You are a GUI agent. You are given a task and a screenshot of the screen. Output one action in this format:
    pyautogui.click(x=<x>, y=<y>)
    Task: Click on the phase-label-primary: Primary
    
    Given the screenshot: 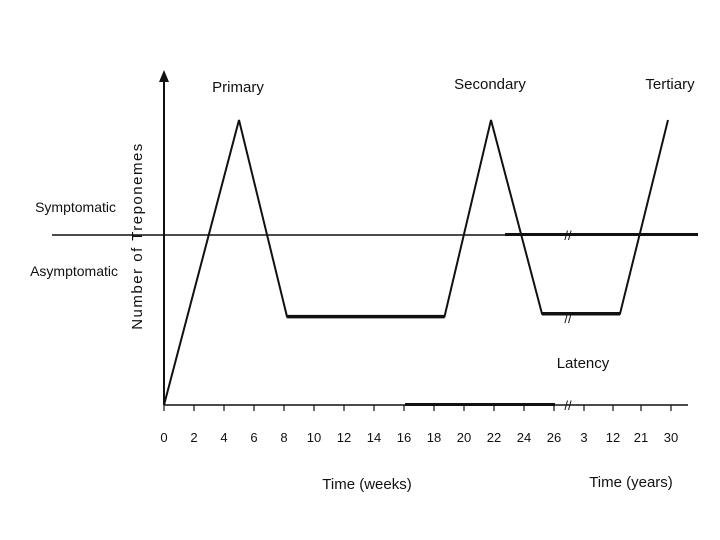 What is the action you would take?
    pyautogui.click(x=238, y=87)
    